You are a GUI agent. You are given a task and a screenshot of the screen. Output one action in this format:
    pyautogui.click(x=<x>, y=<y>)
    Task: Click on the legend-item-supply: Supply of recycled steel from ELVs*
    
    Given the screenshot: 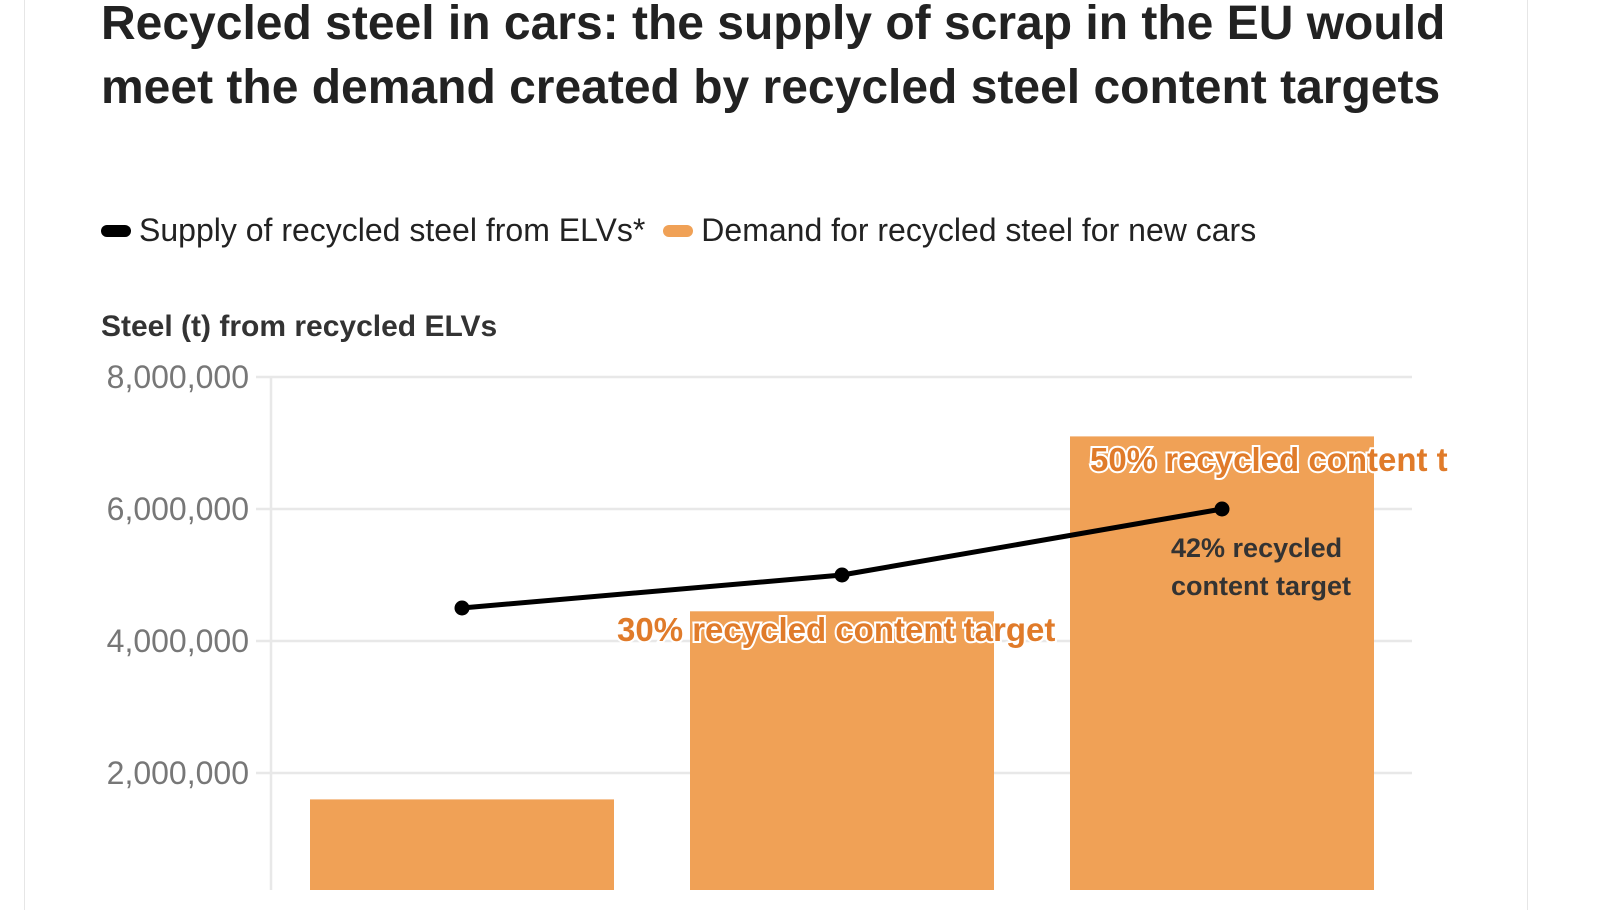 What is the action you would take?
    pyautogui.click(x=373, y=230)
    